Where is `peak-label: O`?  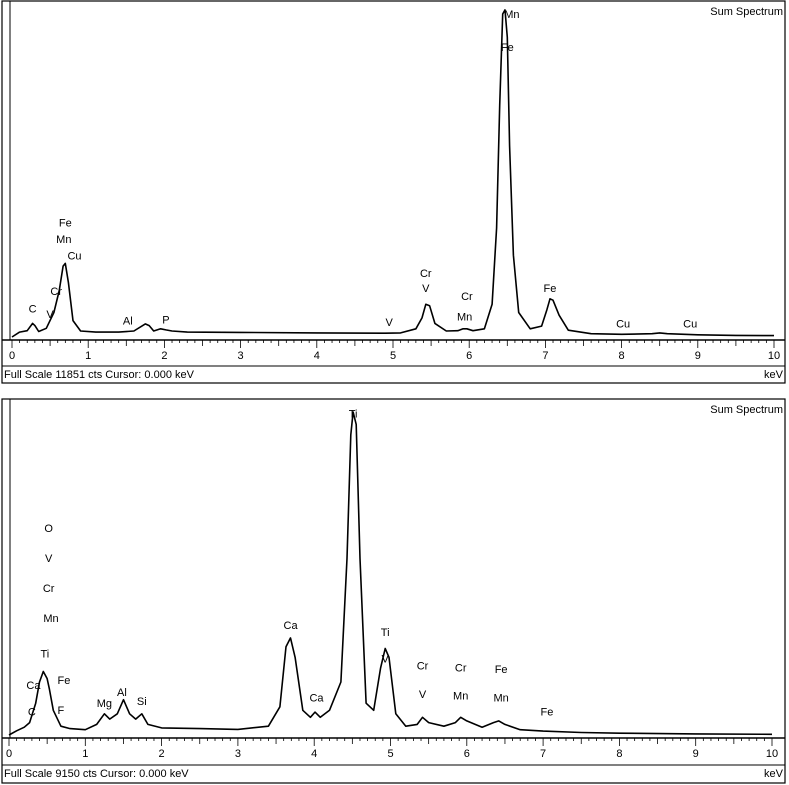
peak-label: O is located at coordinates (48, 529).